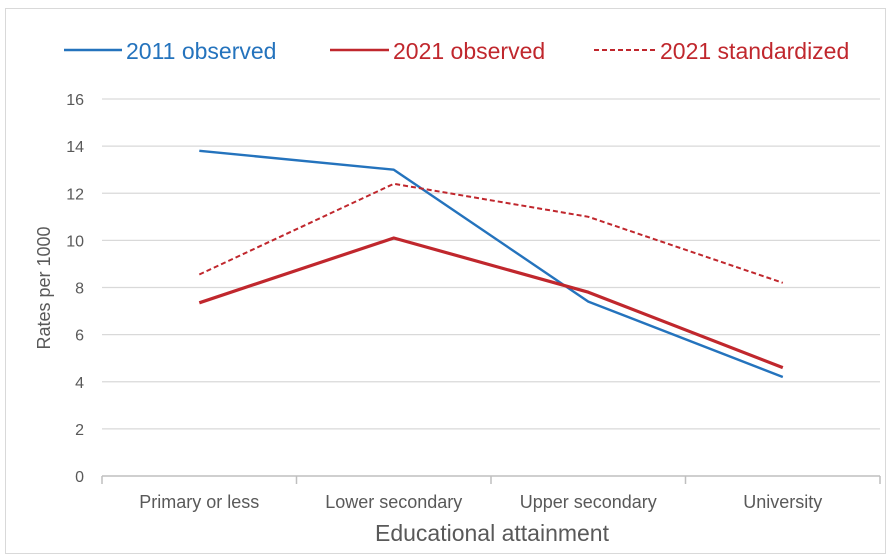 The height and width of the screenshot is (560, 893). What do you see at coordinates (79, 430) in the screenshot?
I see `y-tick-label: 2` at bounding box center [79, 430].